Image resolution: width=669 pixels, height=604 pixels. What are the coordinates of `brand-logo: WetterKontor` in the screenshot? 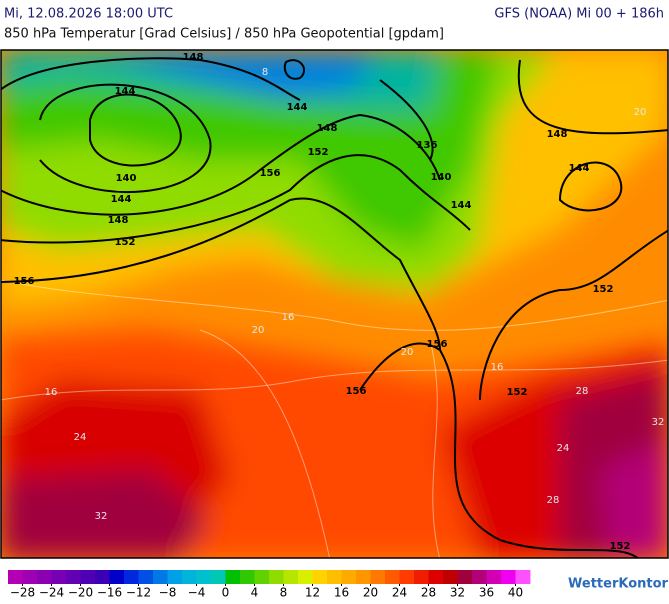 It's located at (618, 584).